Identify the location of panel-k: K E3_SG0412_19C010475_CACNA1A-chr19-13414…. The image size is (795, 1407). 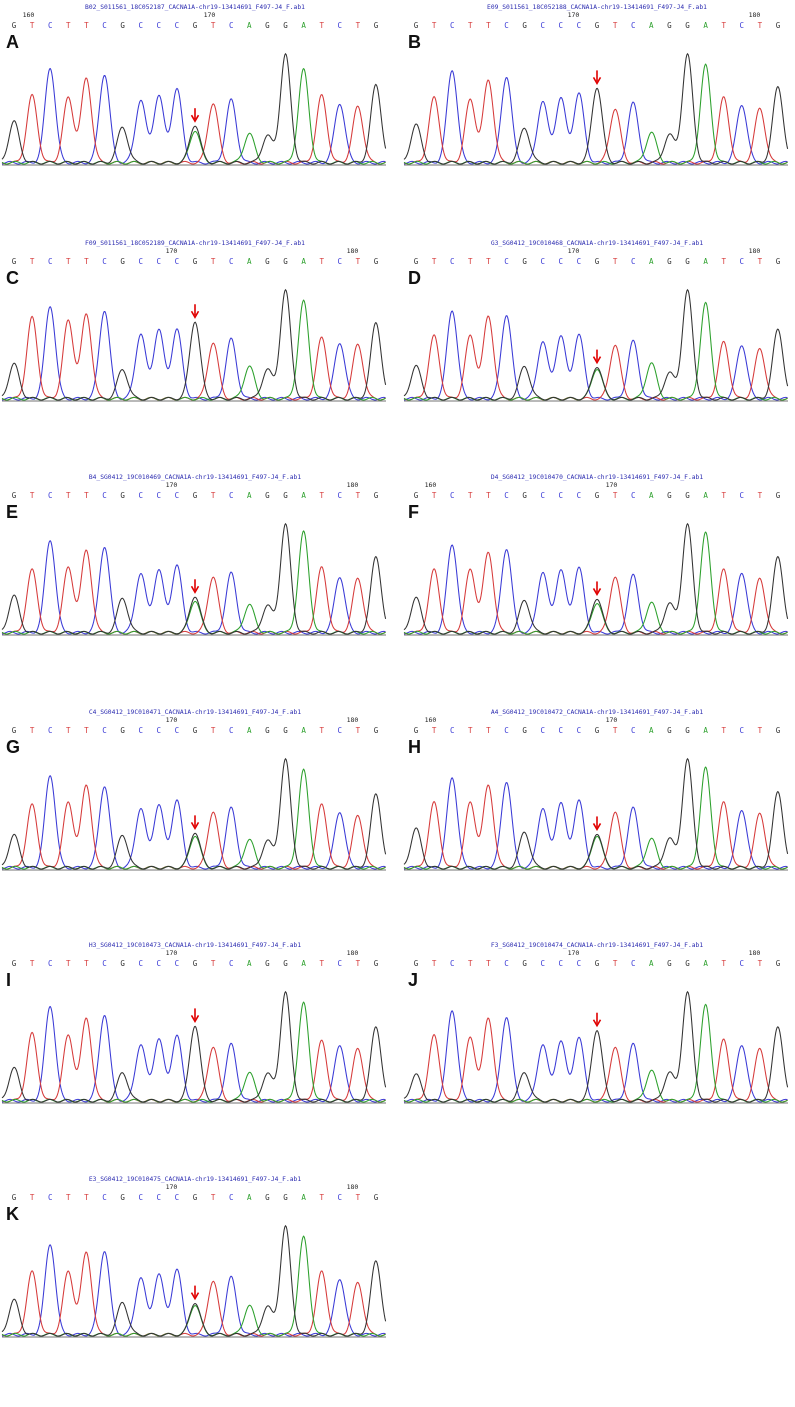
(195, 1289).